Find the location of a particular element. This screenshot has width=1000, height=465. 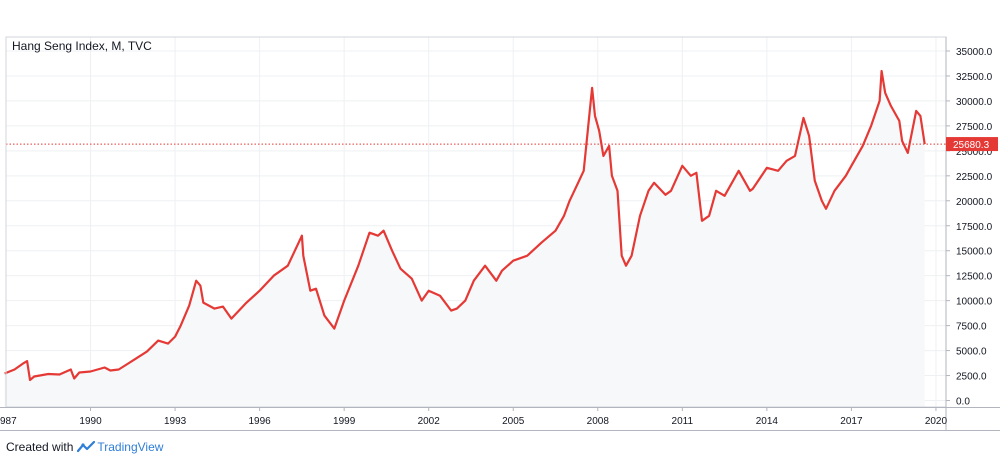

x-tick-label: 1996 is located at coordinates (259, 421).